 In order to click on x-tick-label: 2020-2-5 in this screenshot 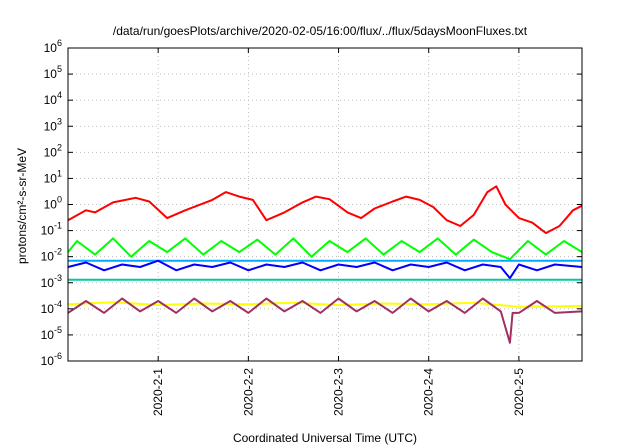, I will do `click(519, 392)`.